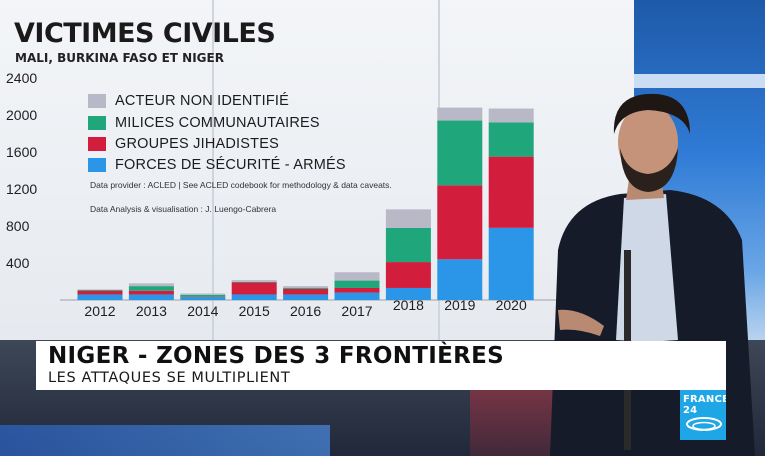 The image size is (765, 456). What do you see at coordinates (18, 226) in the screenshot?
I see `y-tick-label: 800` at bounding box center [18, 226].